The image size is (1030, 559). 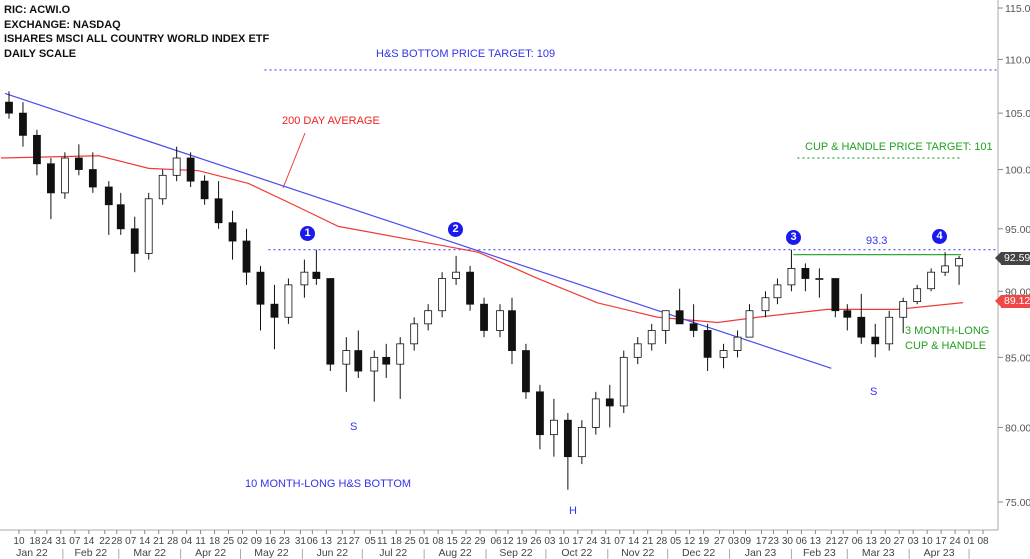 I want to click on point-2-marker: 2, so click(x=455, y=229).